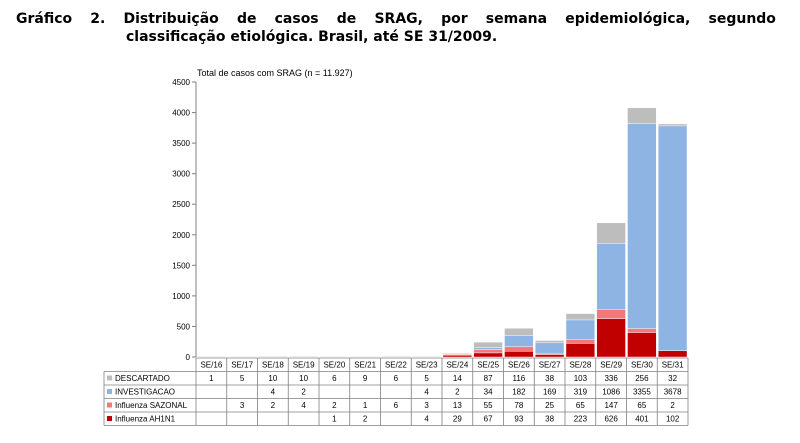  I want to click on table-value: 1086, so click(611, 392).